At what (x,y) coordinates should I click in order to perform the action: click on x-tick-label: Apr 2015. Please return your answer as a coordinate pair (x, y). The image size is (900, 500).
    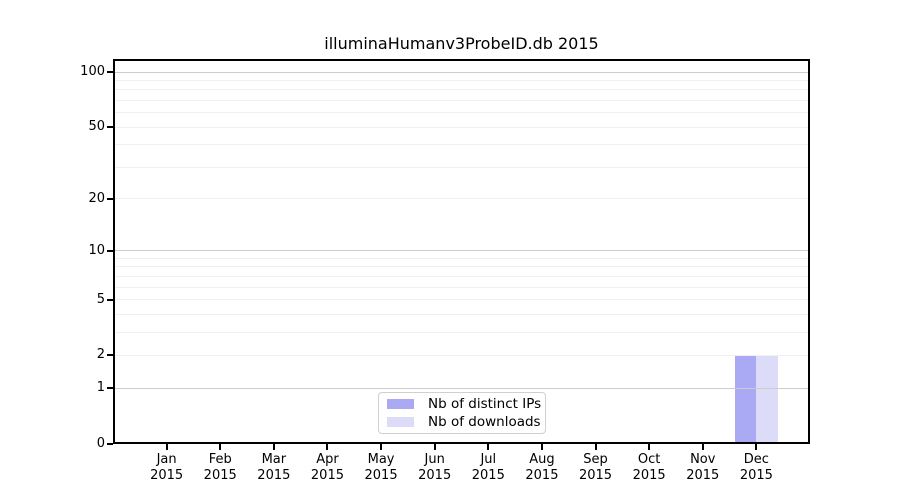
    Looking at the image, I should click on (327, 467).